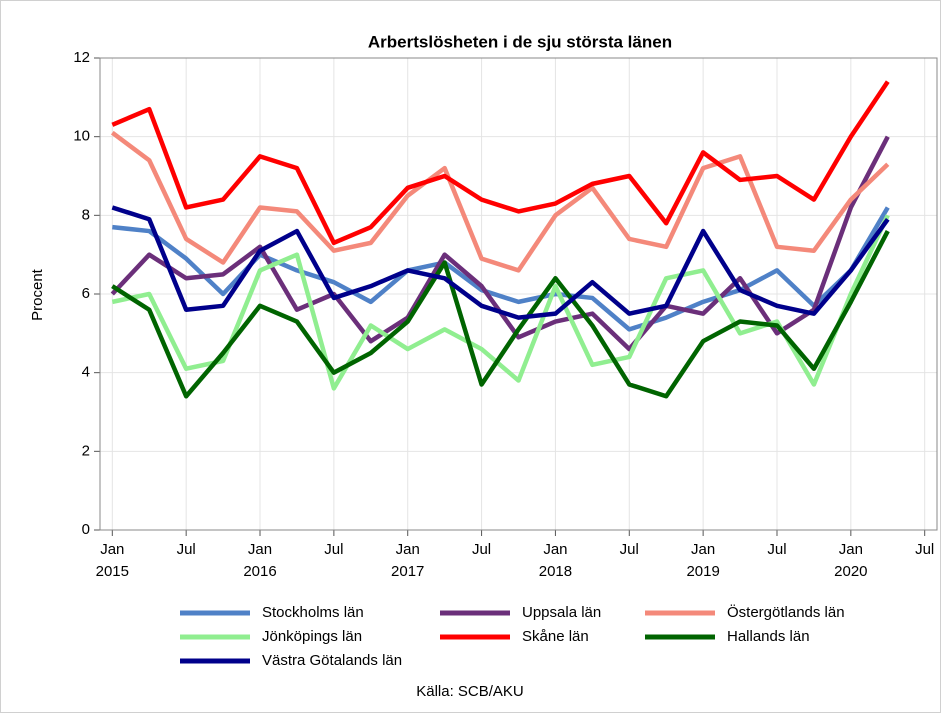  I want to click on series-line, so click(500, 262).